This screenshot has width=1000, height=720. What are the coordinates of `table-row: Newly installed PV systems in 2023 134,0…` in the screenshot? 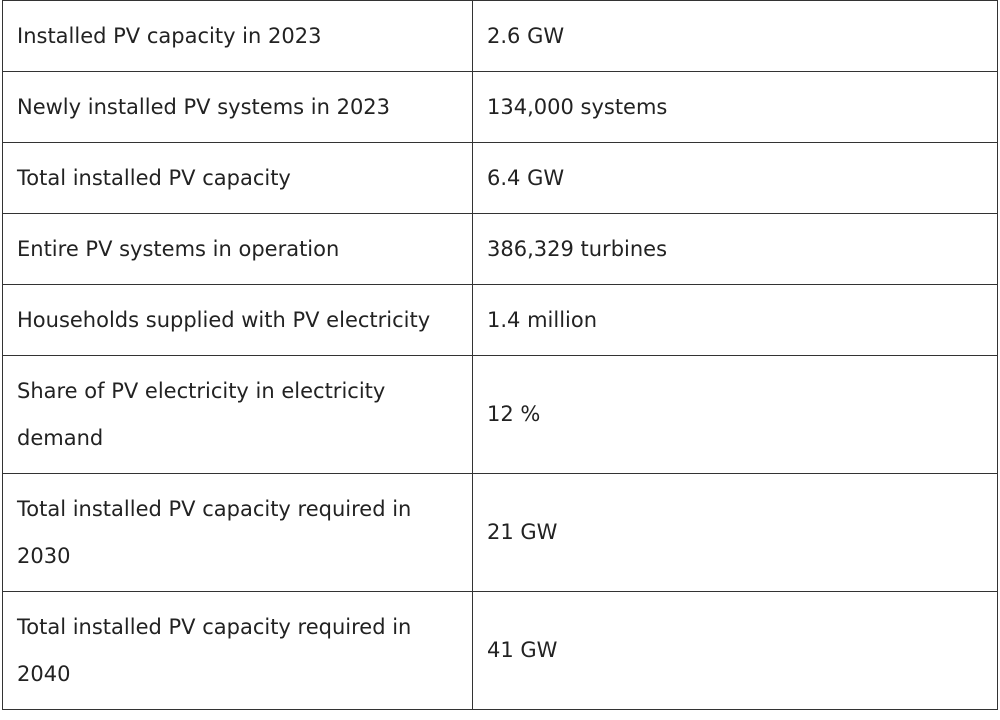 It's located at (500, 107).